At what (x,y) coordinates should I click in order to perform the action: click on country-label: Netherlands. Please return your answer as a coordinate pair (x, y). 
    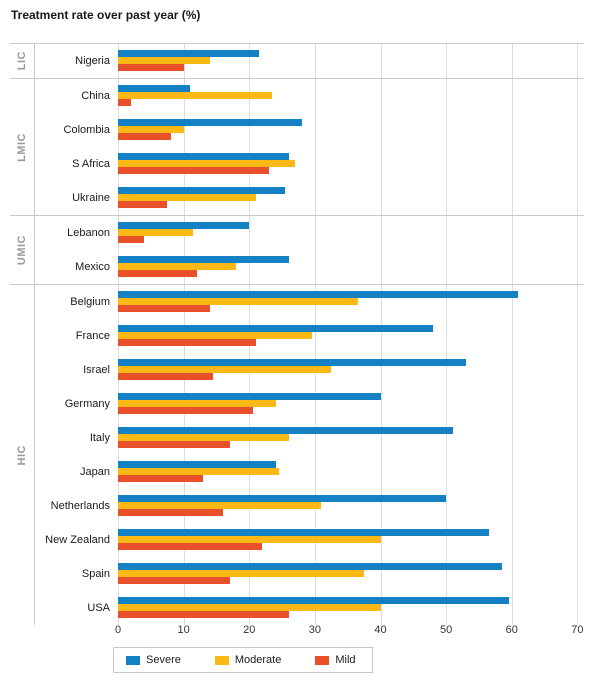
    Looking at the image, I should click on (80, 506).